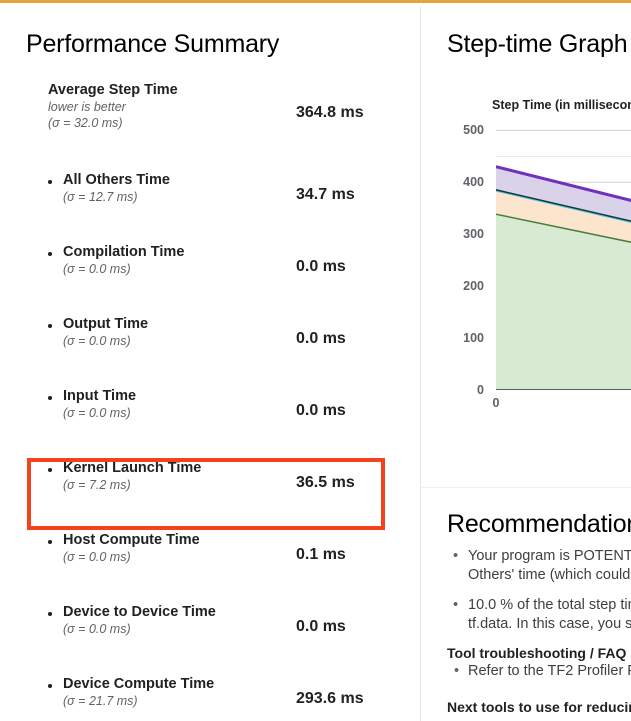  What do you see at coordinates (97, 485) in the screenshot?
I see `performance-row-stddev: (σ = 7.2 ms)` at bounding box center [97, 485].